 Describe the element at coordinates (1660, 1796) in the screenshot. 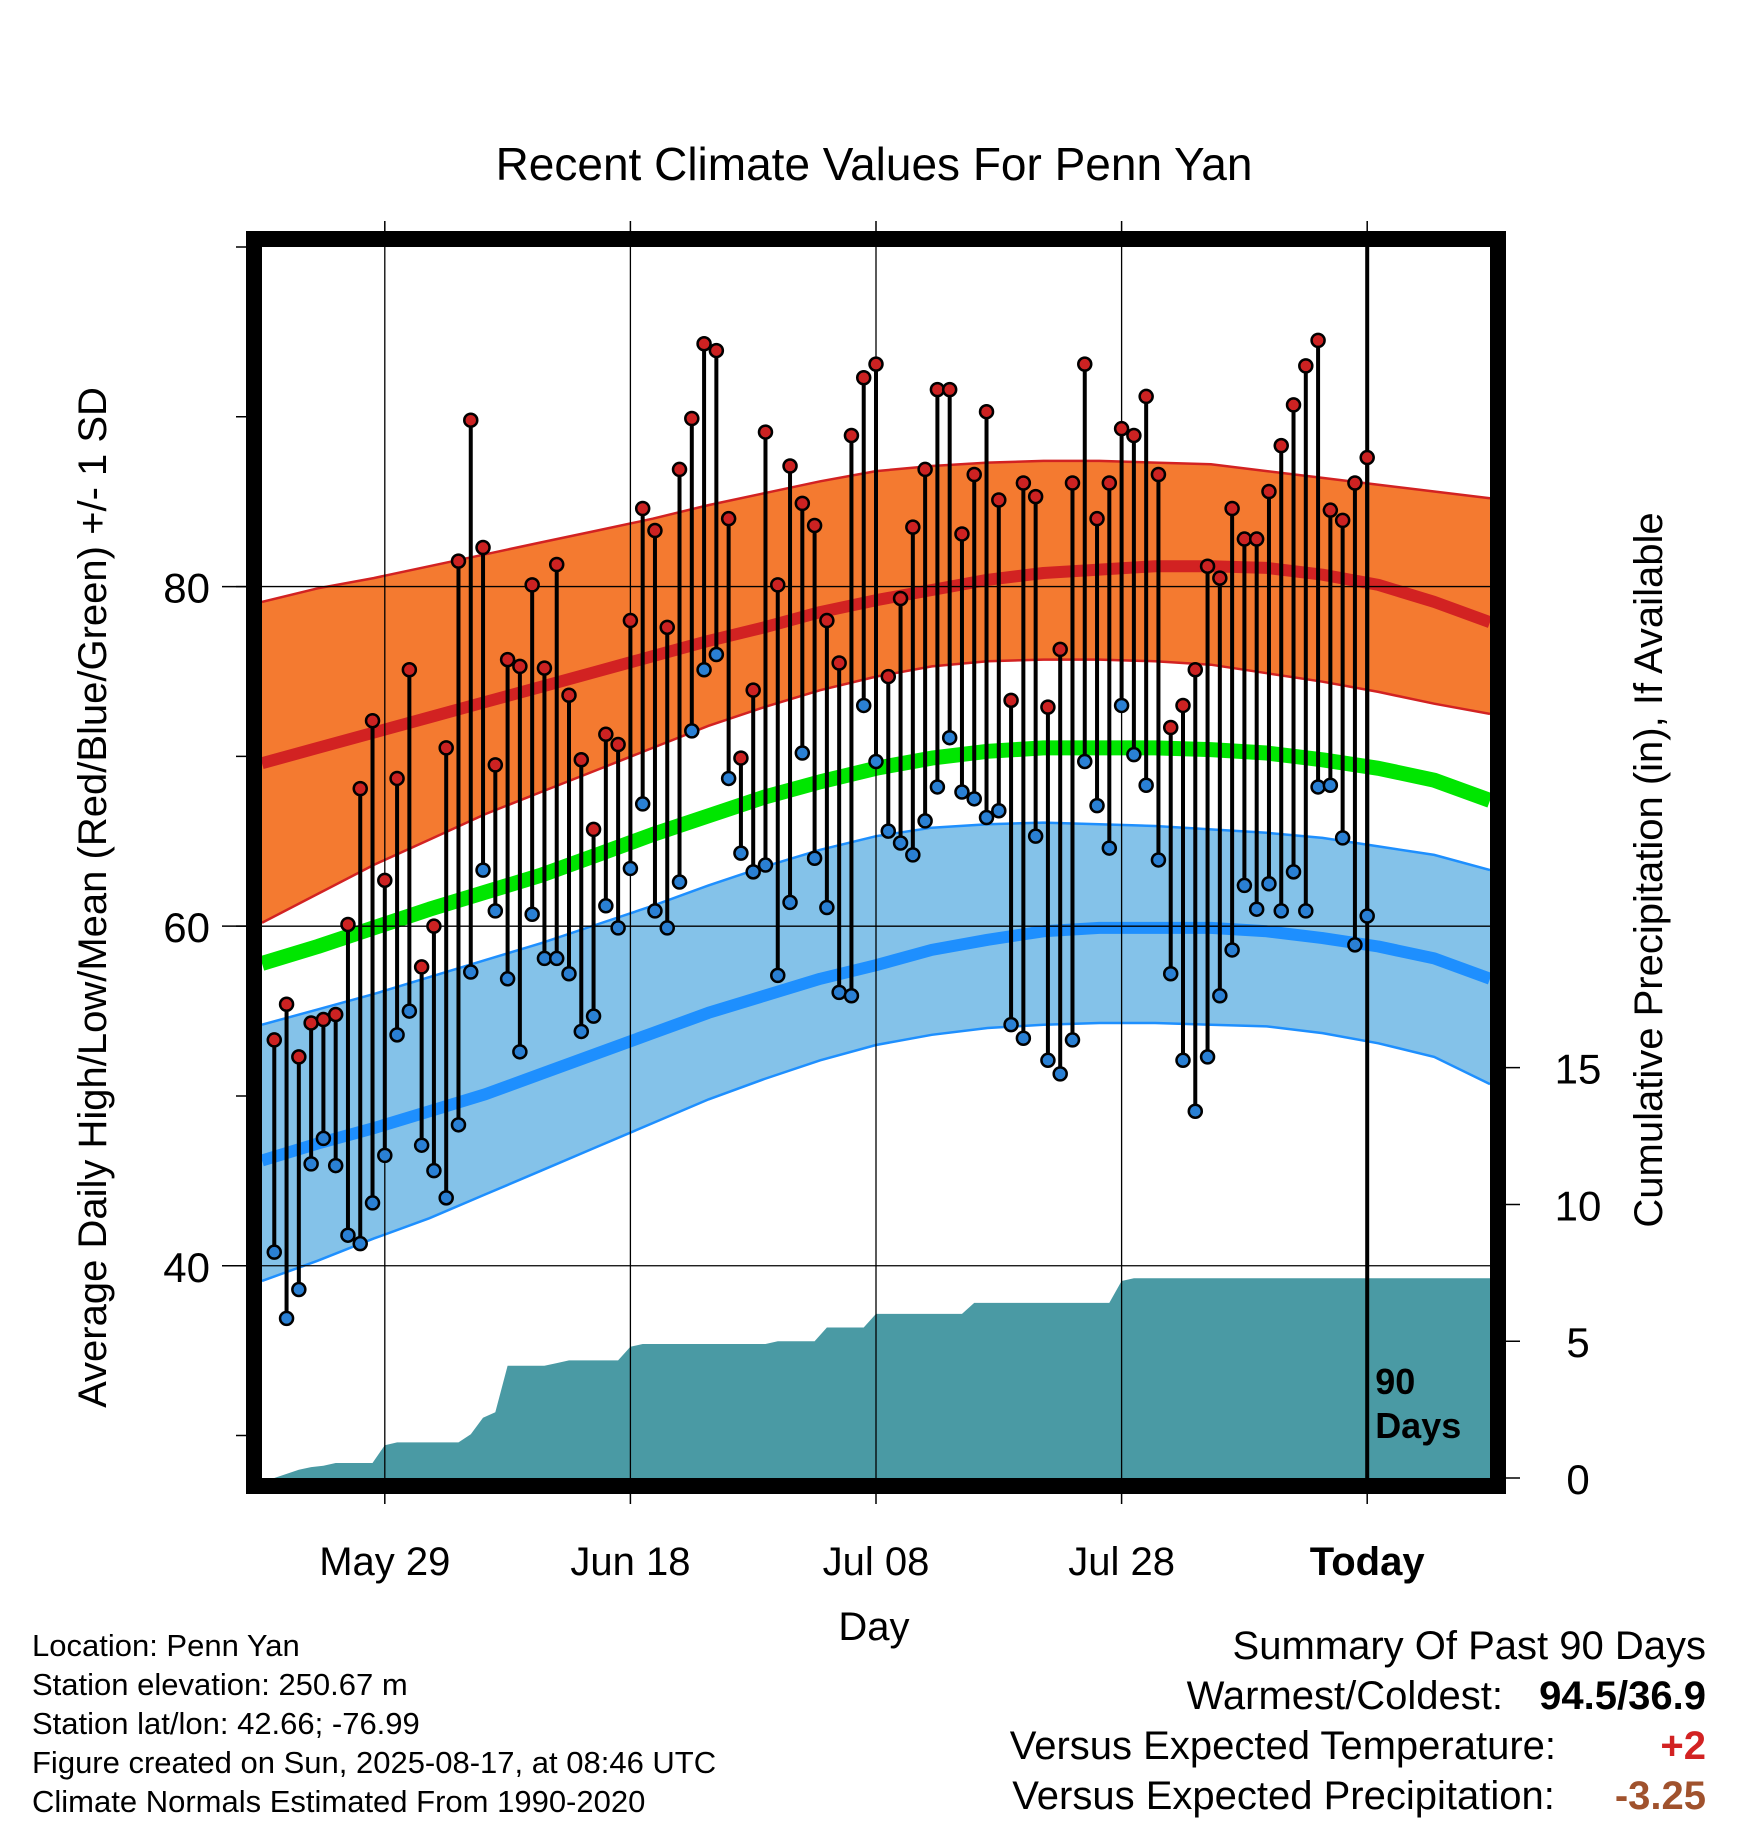

I see `precip-anomaly-value: -3.25` at that location.